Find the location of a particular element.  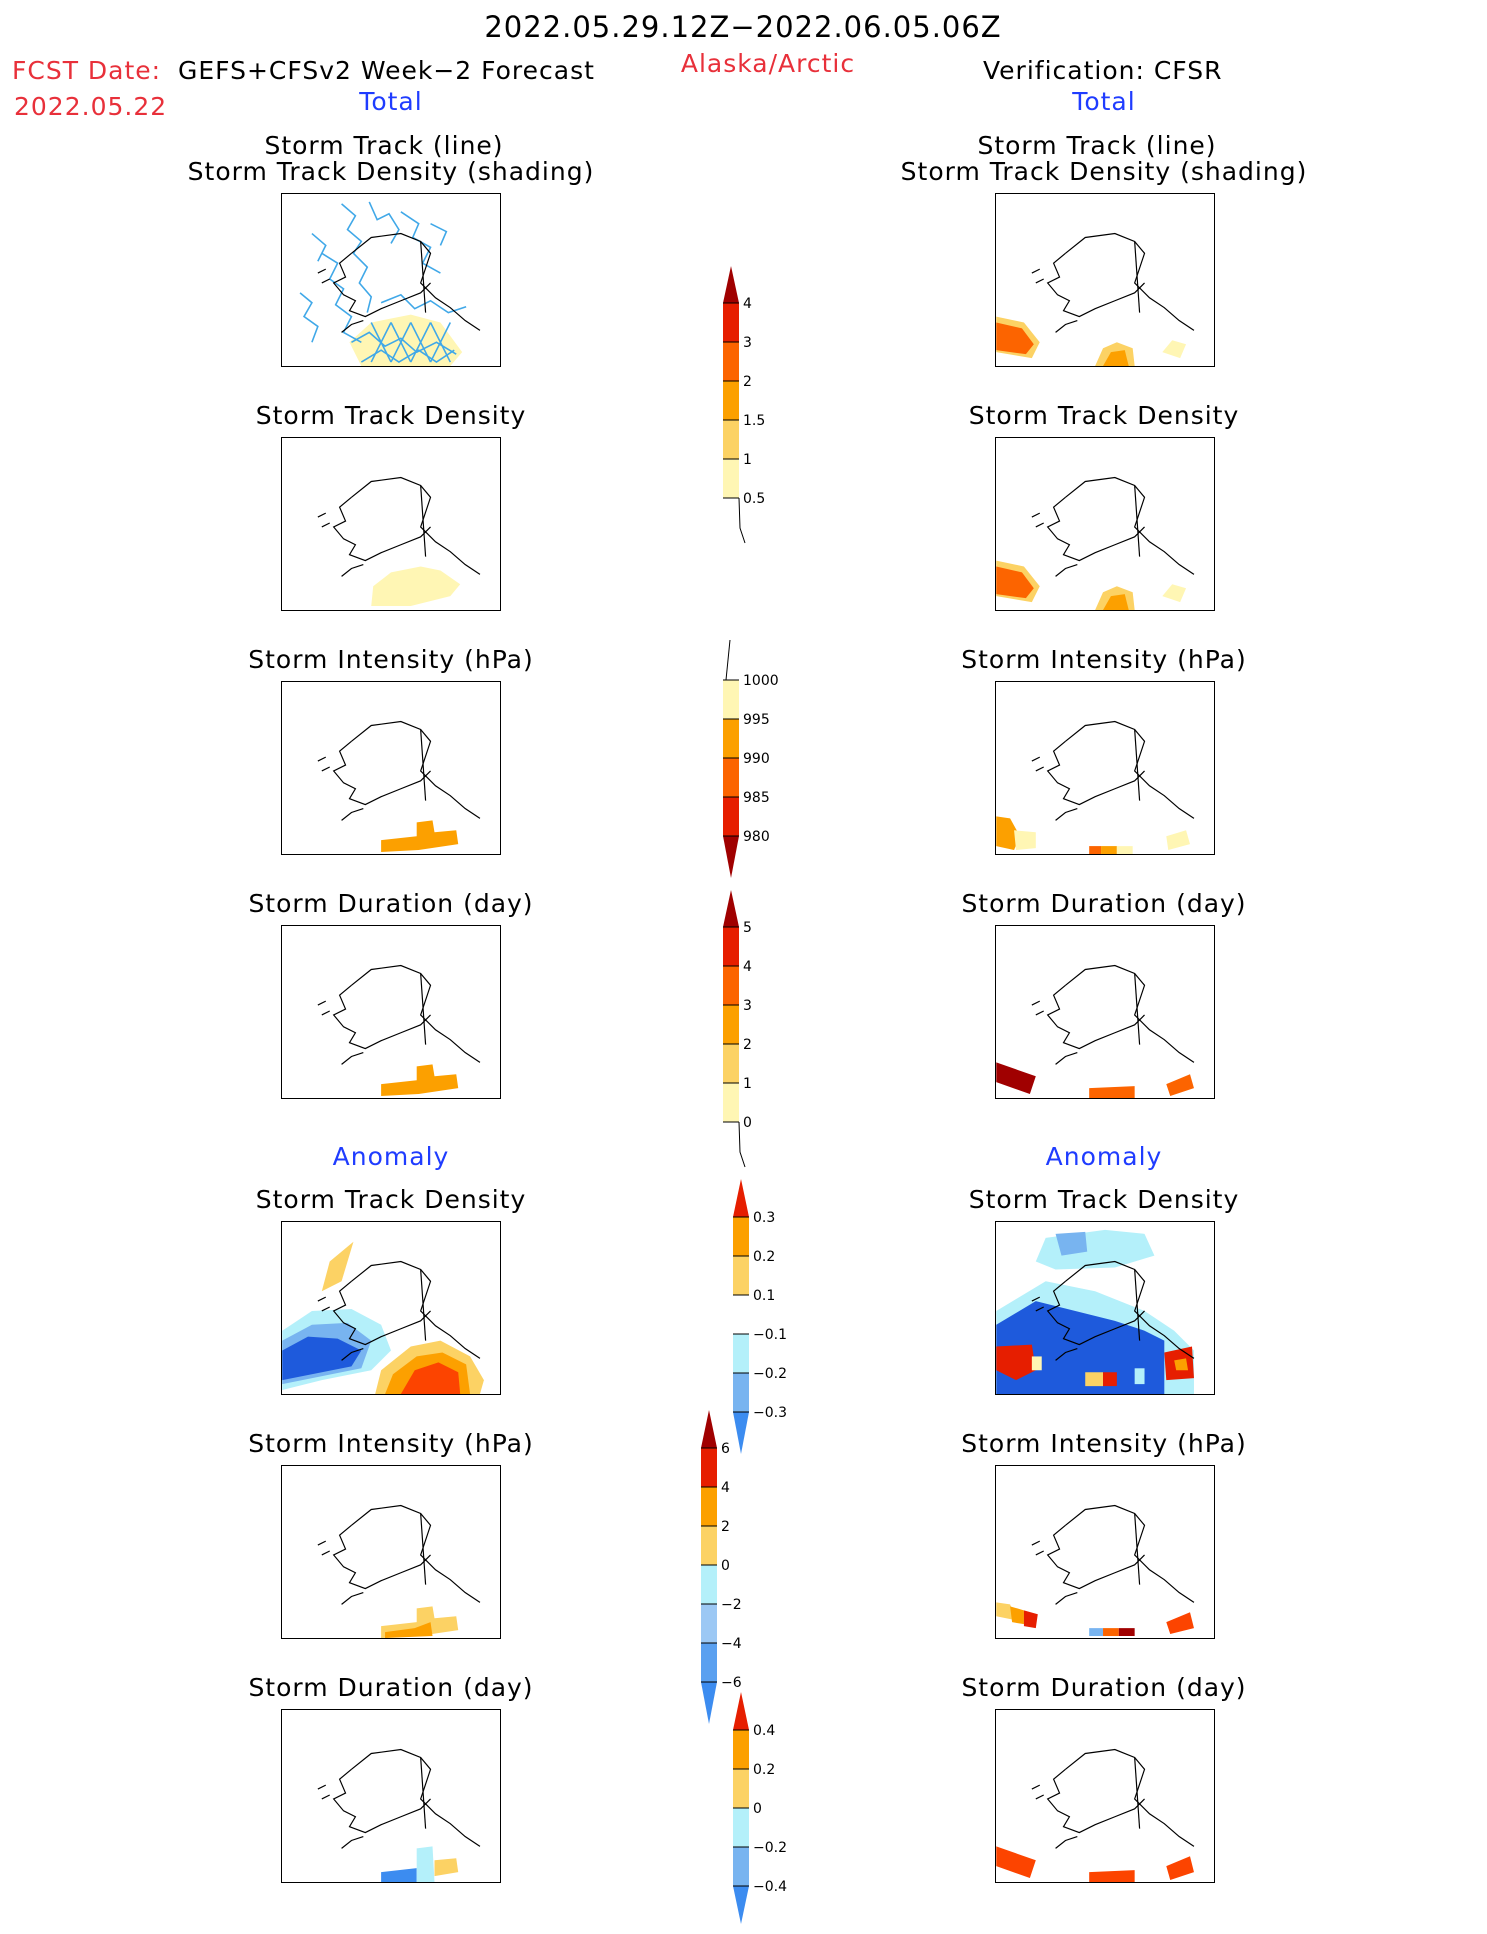

tick-label: −0.4 is located at coordinates (770, 1887).